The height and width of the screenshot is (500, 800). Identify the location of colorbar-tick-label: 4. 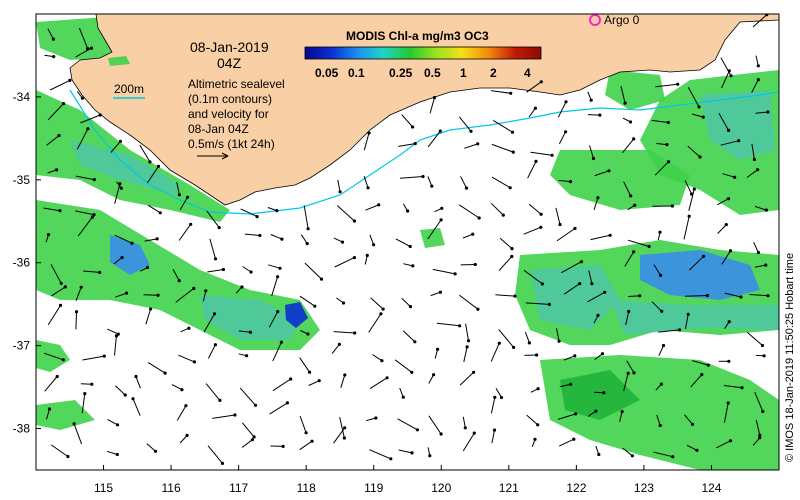
(527, 73).